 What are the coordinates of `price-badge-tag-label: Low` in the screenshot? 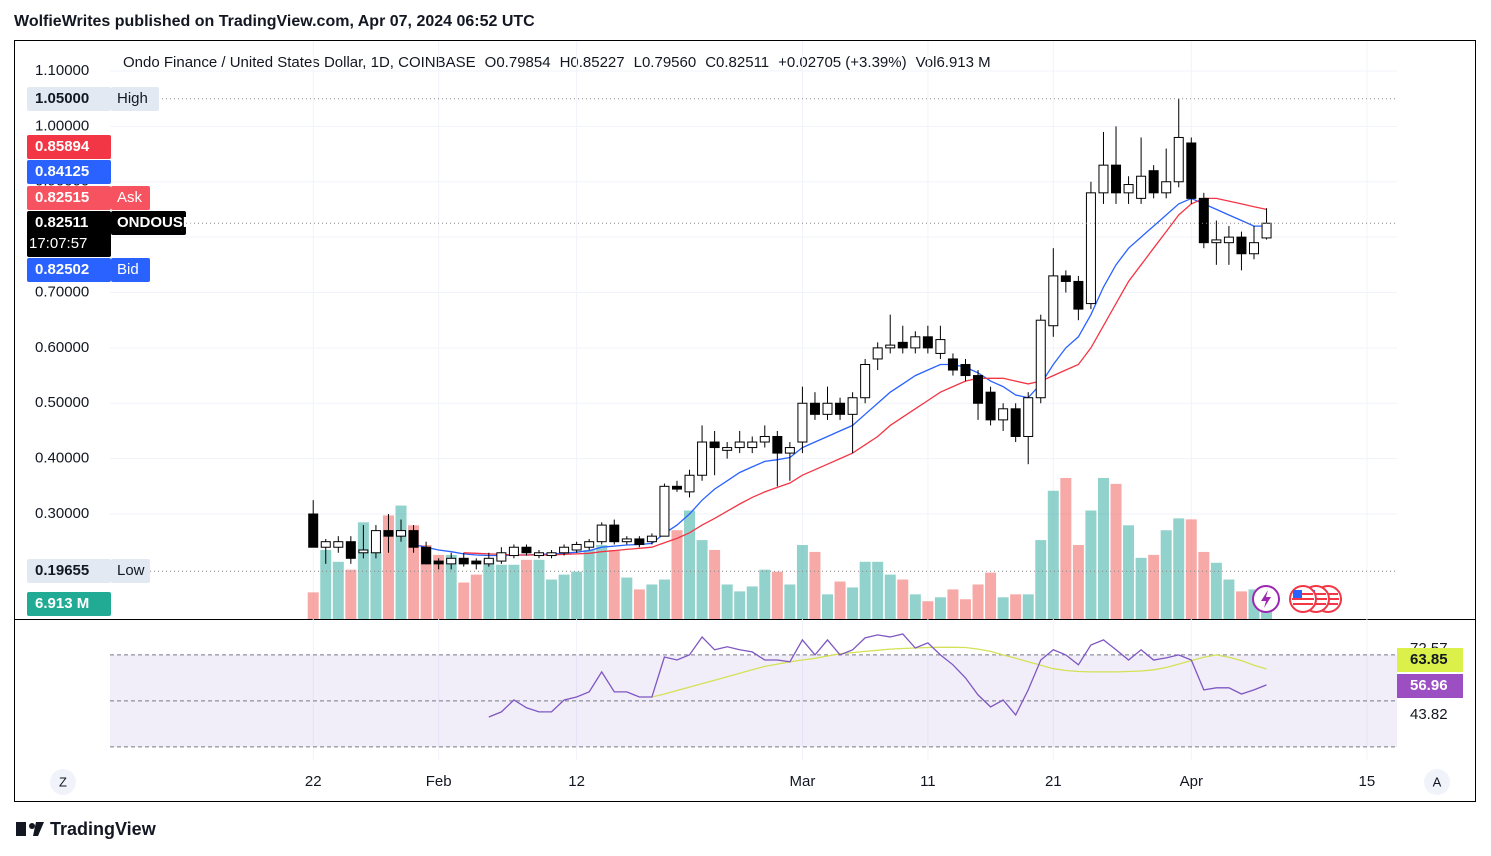 It's located at (131, 570).